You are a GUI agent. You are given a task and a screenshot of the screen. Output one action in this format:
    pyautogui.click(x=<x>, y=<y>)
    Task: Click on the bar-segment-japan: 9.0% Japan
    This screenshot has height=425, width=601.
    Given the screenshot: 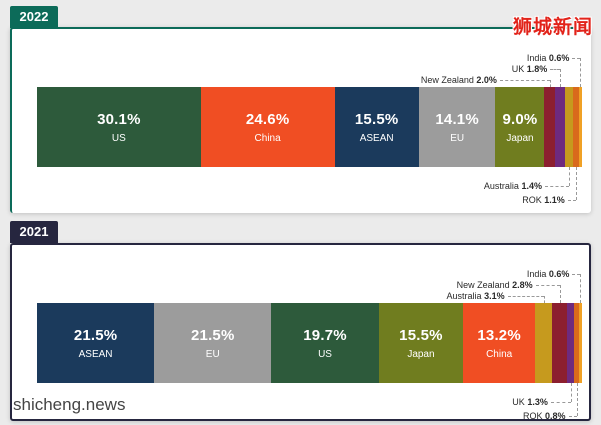 What is the action you would take?
    pyautogui.click(x=520, y=127)
    